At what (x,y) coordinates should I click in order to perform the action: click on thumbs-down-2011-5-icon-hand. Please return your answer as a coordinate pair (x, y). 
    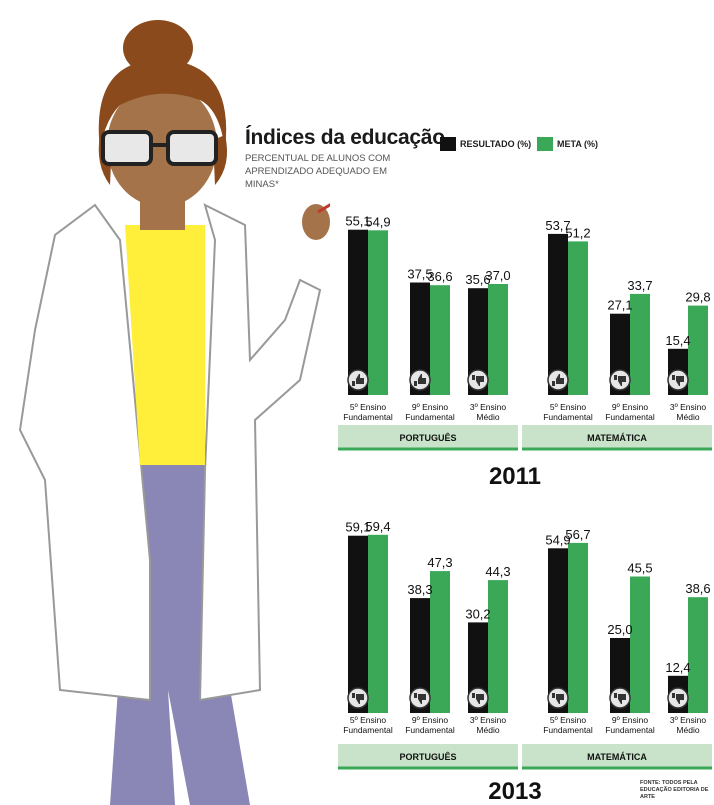
    Looking at the image, I should click on (680, 381).